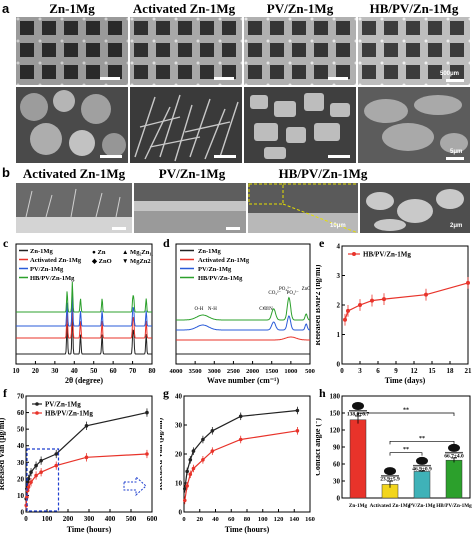 The height and width of the screenshot is (535, 474). I want to click on chart-h-ylabel: Contact angle (°), so click(319, 447).